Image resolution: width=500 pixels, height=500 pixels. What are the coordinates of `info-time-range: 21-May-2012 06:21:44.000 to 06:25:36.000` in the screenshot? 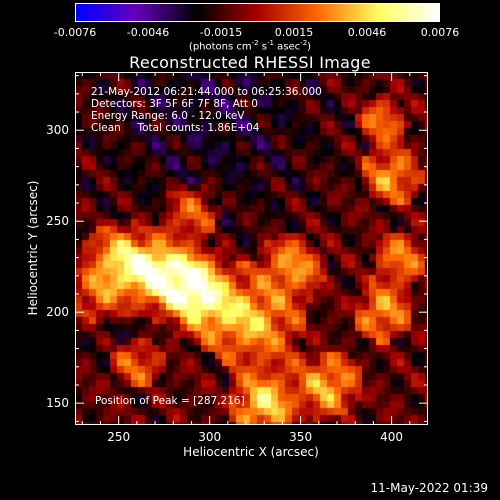 It's located at (206, 92).